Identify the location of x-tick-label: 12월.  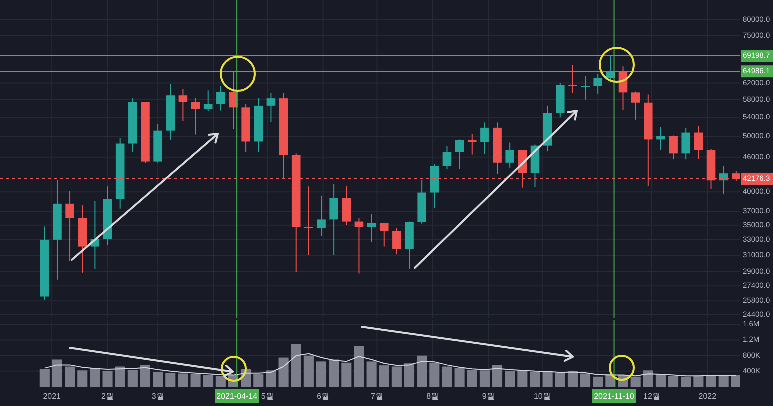
(652, 396).